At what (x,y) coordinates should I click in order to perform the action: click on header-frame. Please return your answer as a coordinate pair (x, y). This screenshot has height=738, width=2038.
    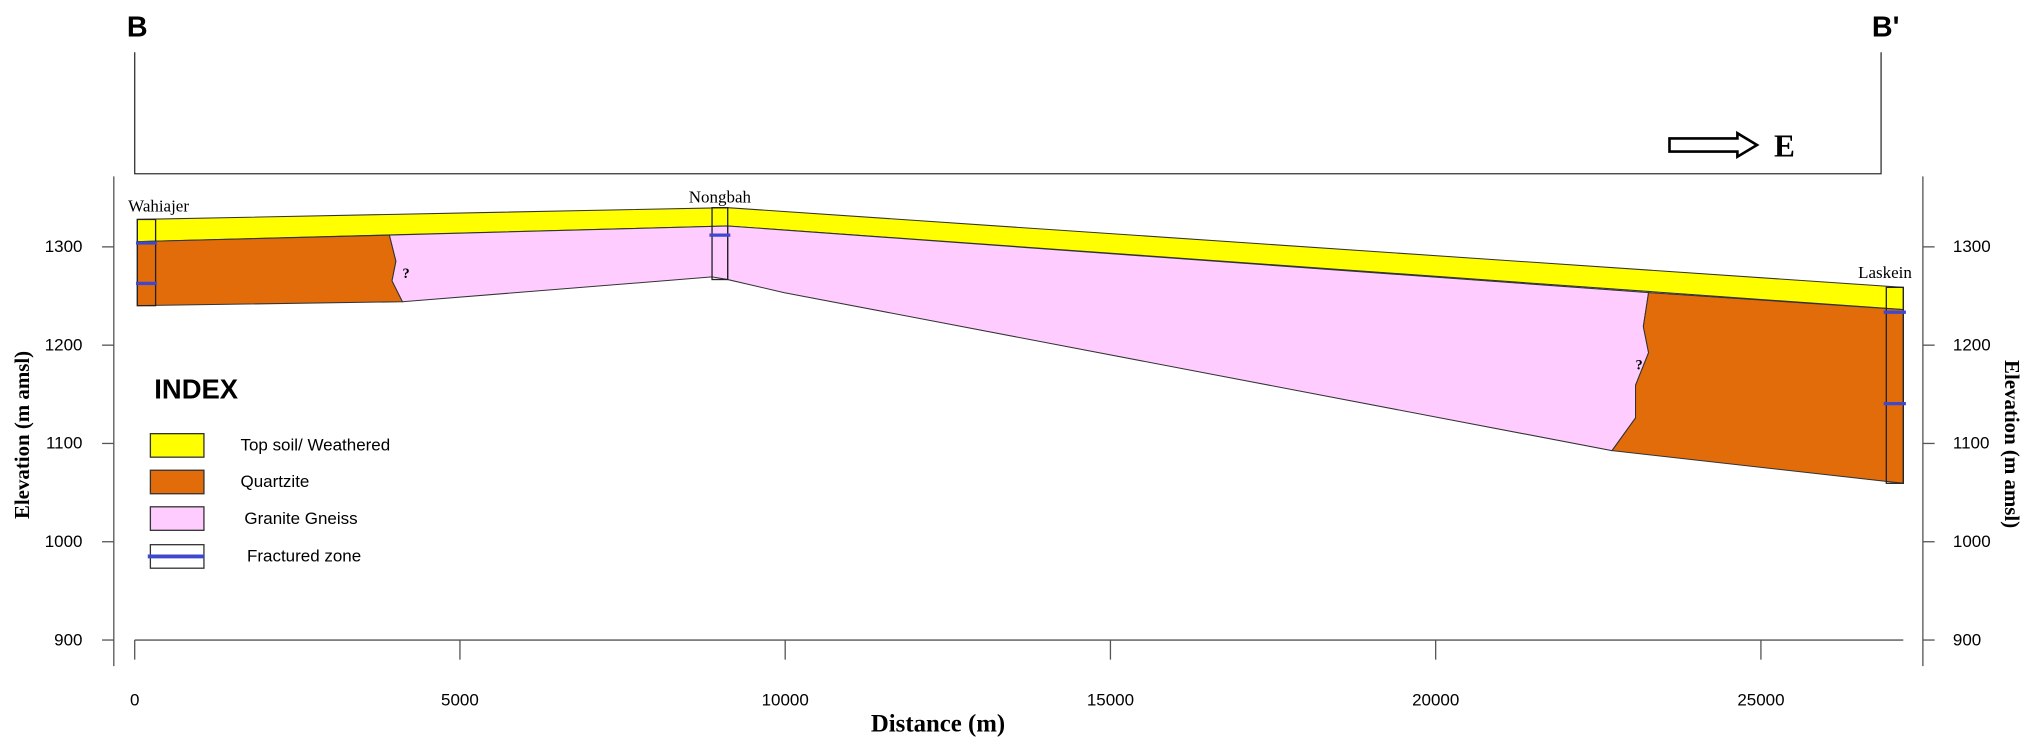
    Looking at the image, I should click on (1008, 113).